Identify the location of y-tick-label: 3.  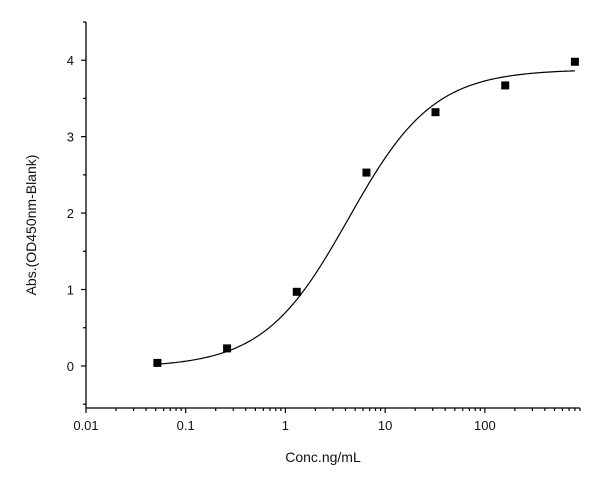
(70, 137).